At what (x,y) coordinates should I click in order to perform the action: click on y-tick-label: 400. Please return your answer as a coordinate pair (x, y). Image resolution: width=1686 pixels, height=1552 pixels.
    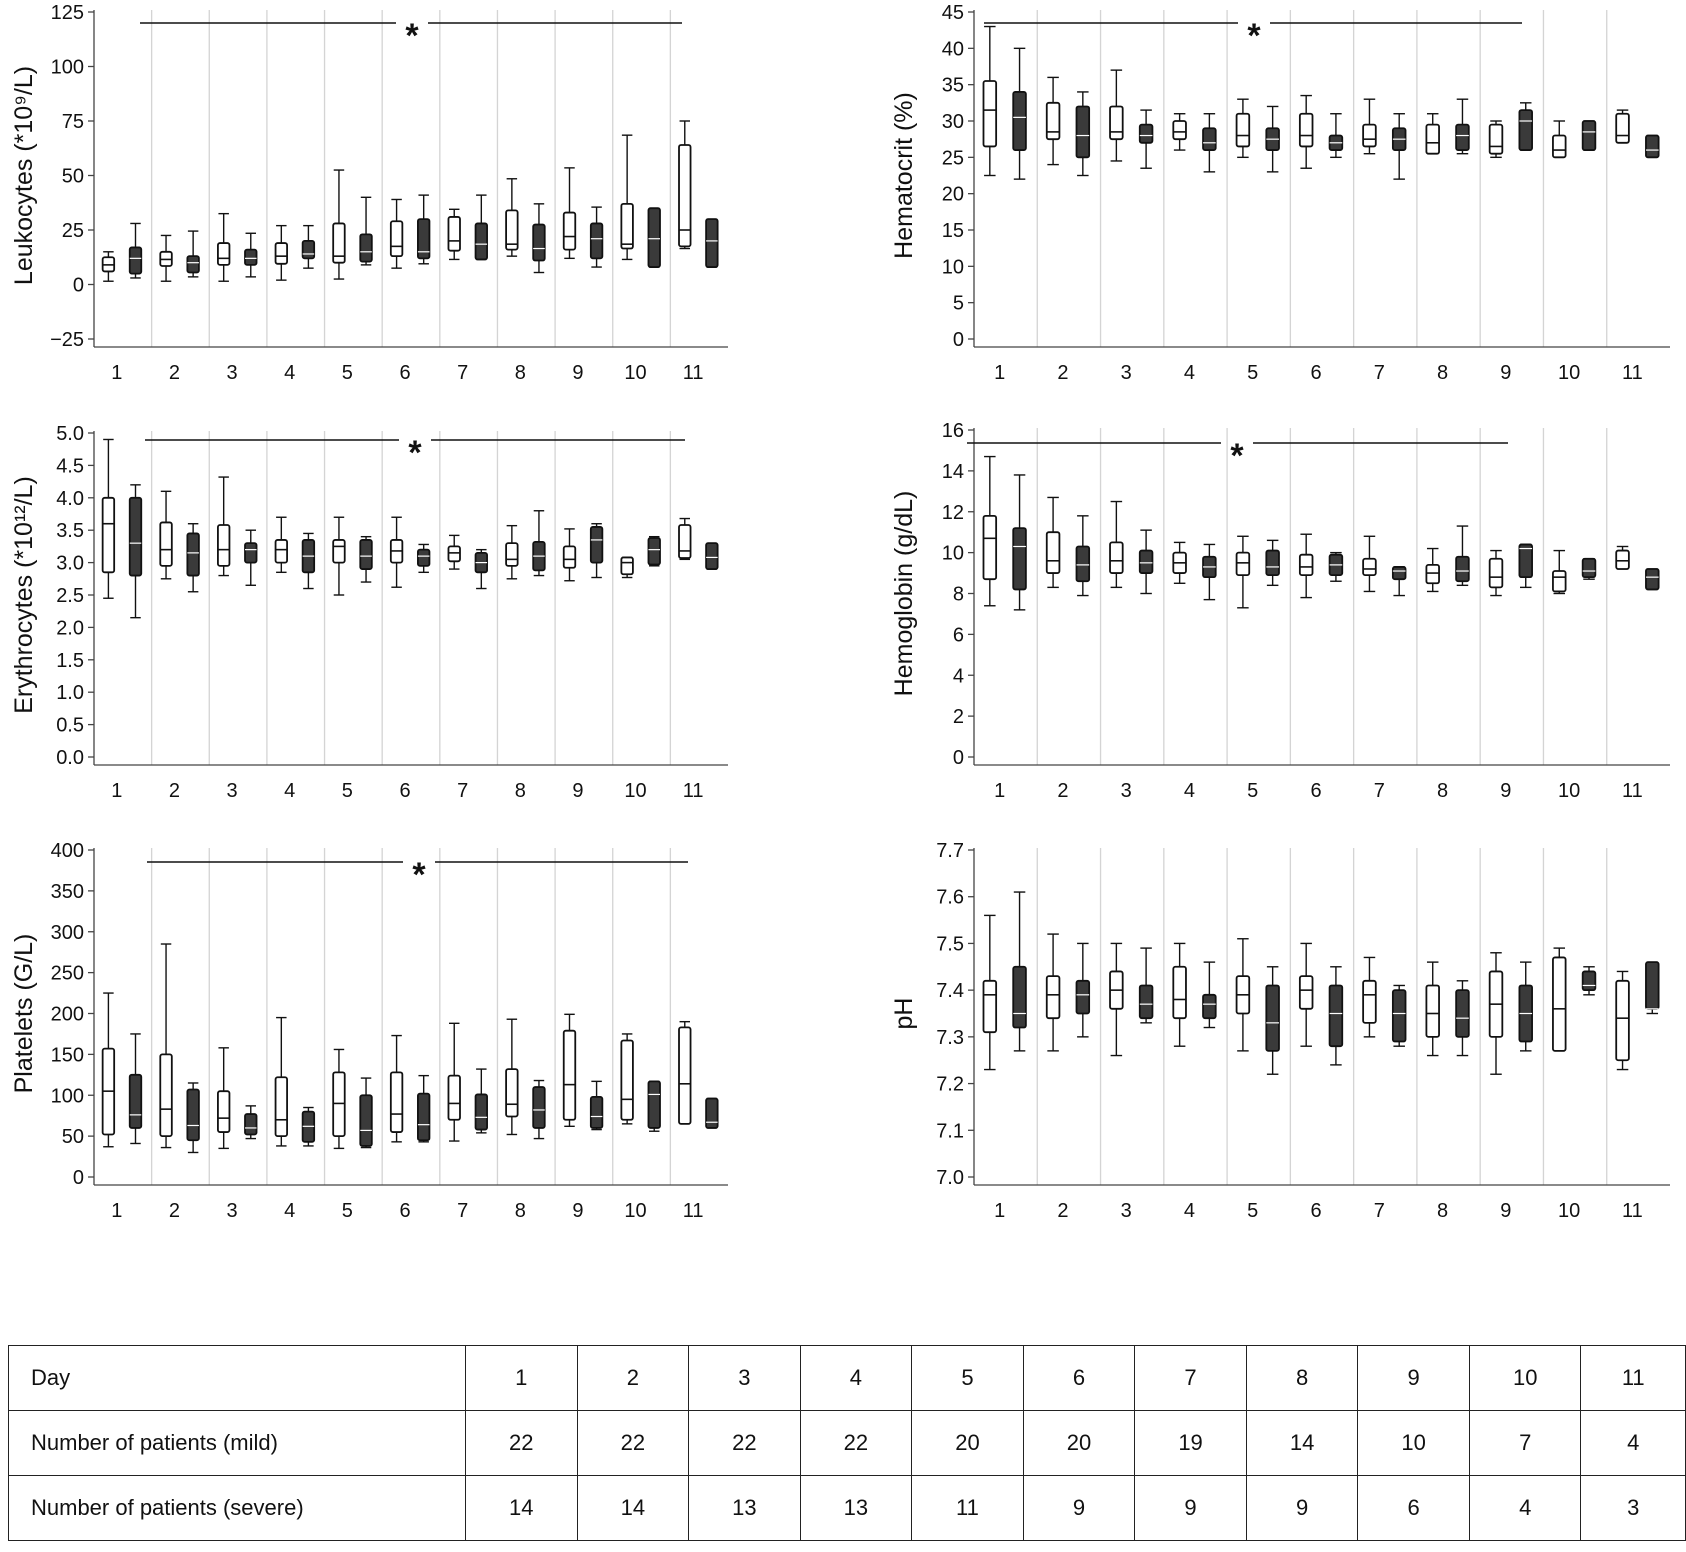
    Looking at the image, I should click on (67, 851).